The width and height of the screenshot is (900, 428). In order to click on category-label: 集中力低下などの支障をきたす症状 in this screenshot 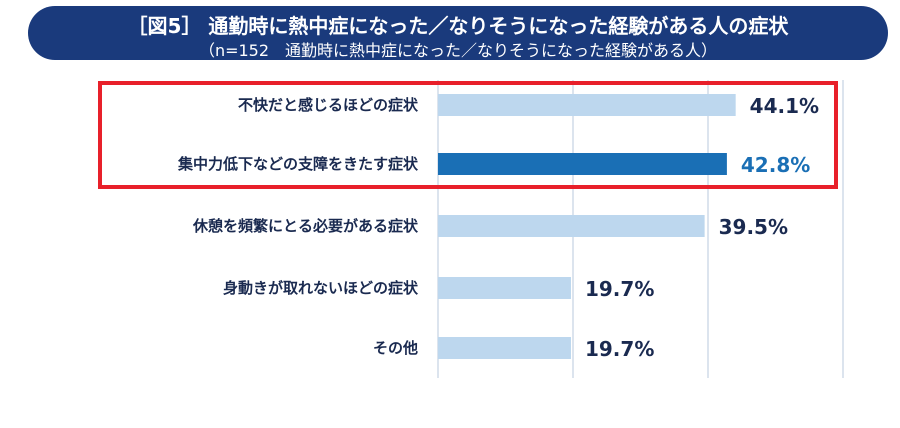, I will do `click(298, 164)`.